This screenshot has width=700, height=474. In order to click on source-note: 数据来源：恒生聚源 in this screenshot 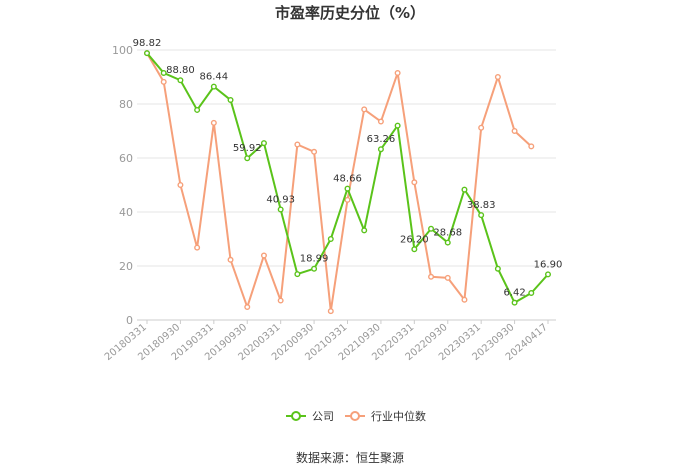, I will do `click(350, 457)`.